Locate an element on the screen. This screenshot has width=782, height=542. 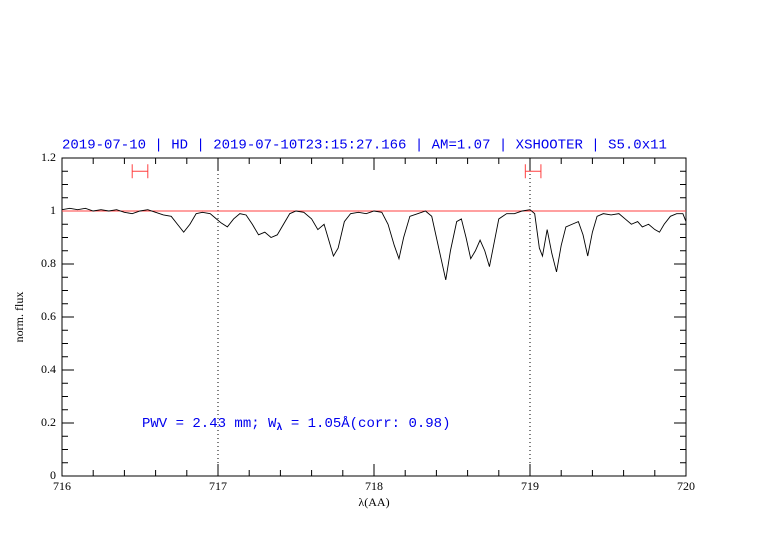
x-tick-label: 719 is located at coordinates (530, 486).